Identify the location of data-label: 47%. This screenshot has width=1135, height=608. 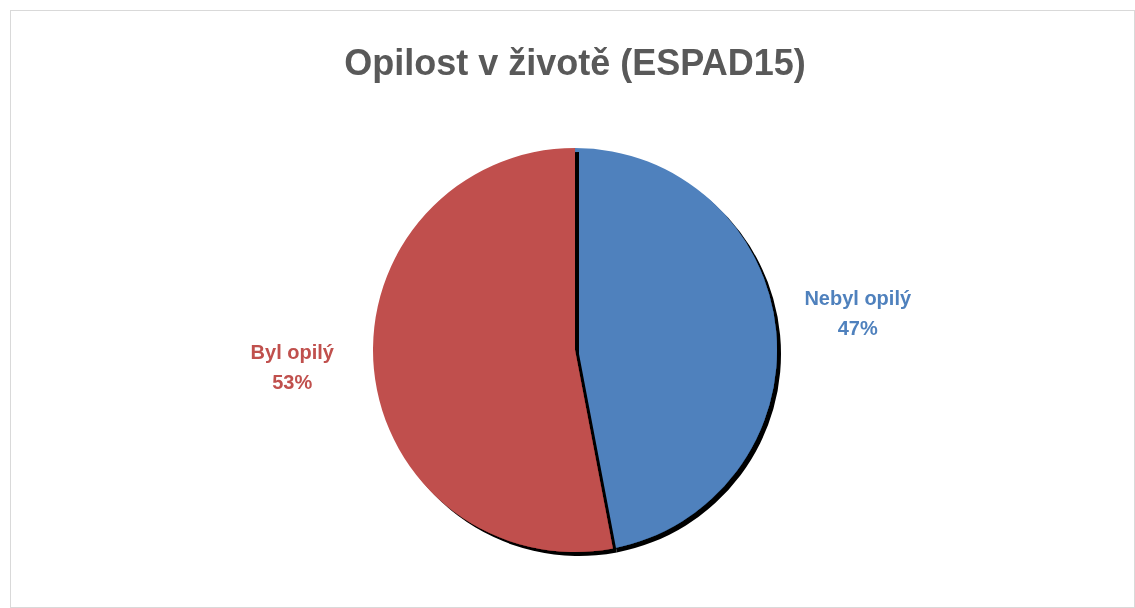
(857, 328).